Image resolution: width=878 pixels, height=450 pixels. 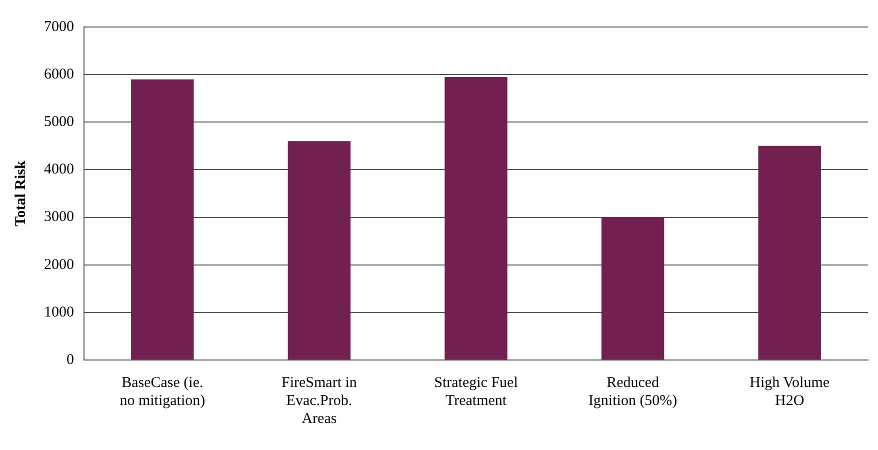 What do you see at coordinates (59, 217) in the screenshot?
I see `y-tick-label: 3000` at bounding box center [59, 217].